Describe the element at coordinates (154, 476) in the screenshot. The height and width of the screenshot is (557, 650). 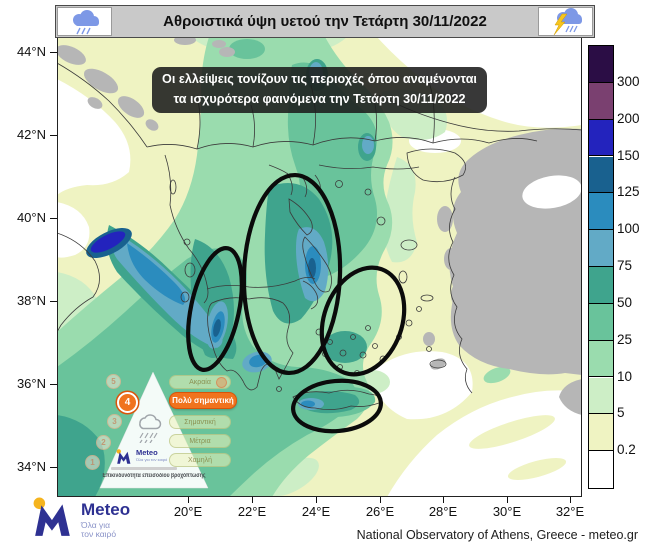
I see `severity-caption: Επικινδυνότητα επεισοδίου βροχόπτωσης` at that location.